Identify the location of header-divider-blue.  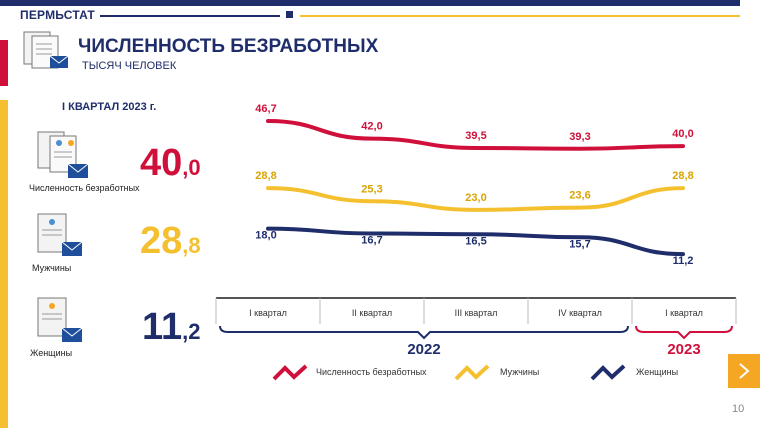
(190, 16).